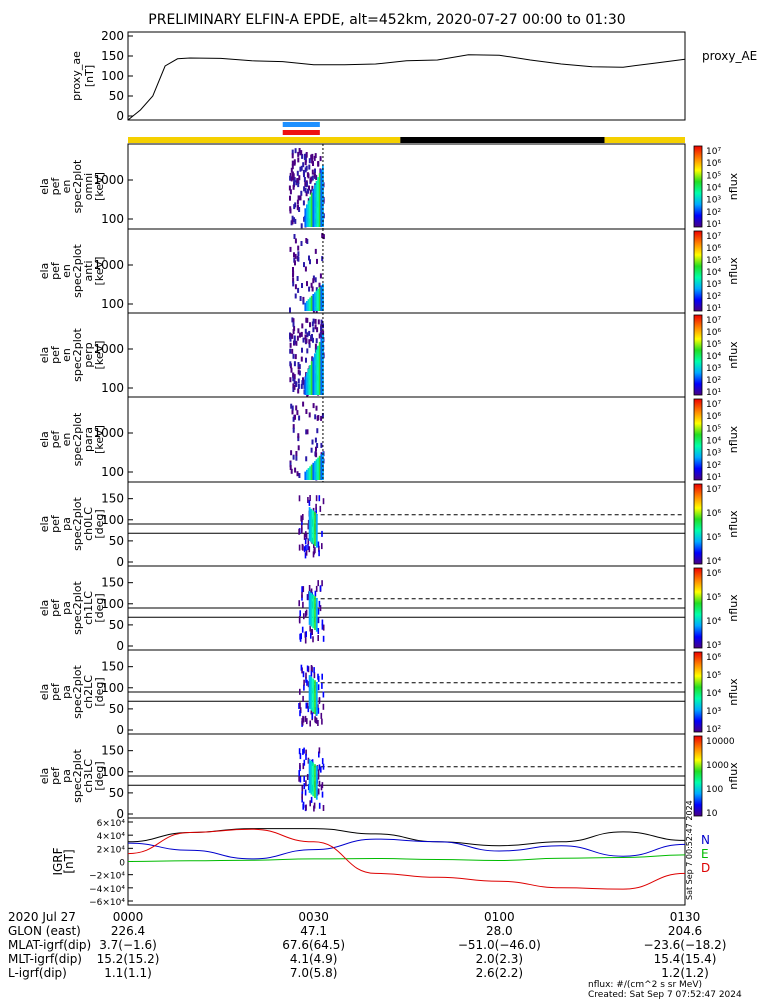 The height and width of the screenshot is (1000, 775). Describe the element at coordinates (99, 439) in the screenshot. I see `para-ylabel: [keV]` at that location.